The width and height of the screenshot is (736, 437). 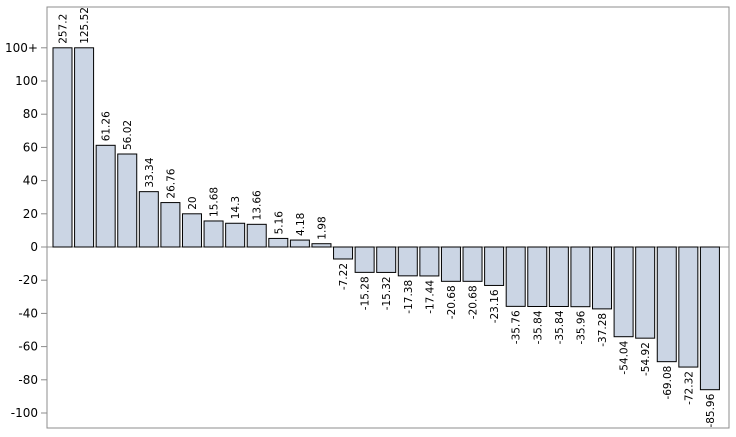 What do you see at coordinates (26, 81) in the screenshot?
I see `y-tick-label: 100` at bounding box center [26, 81].